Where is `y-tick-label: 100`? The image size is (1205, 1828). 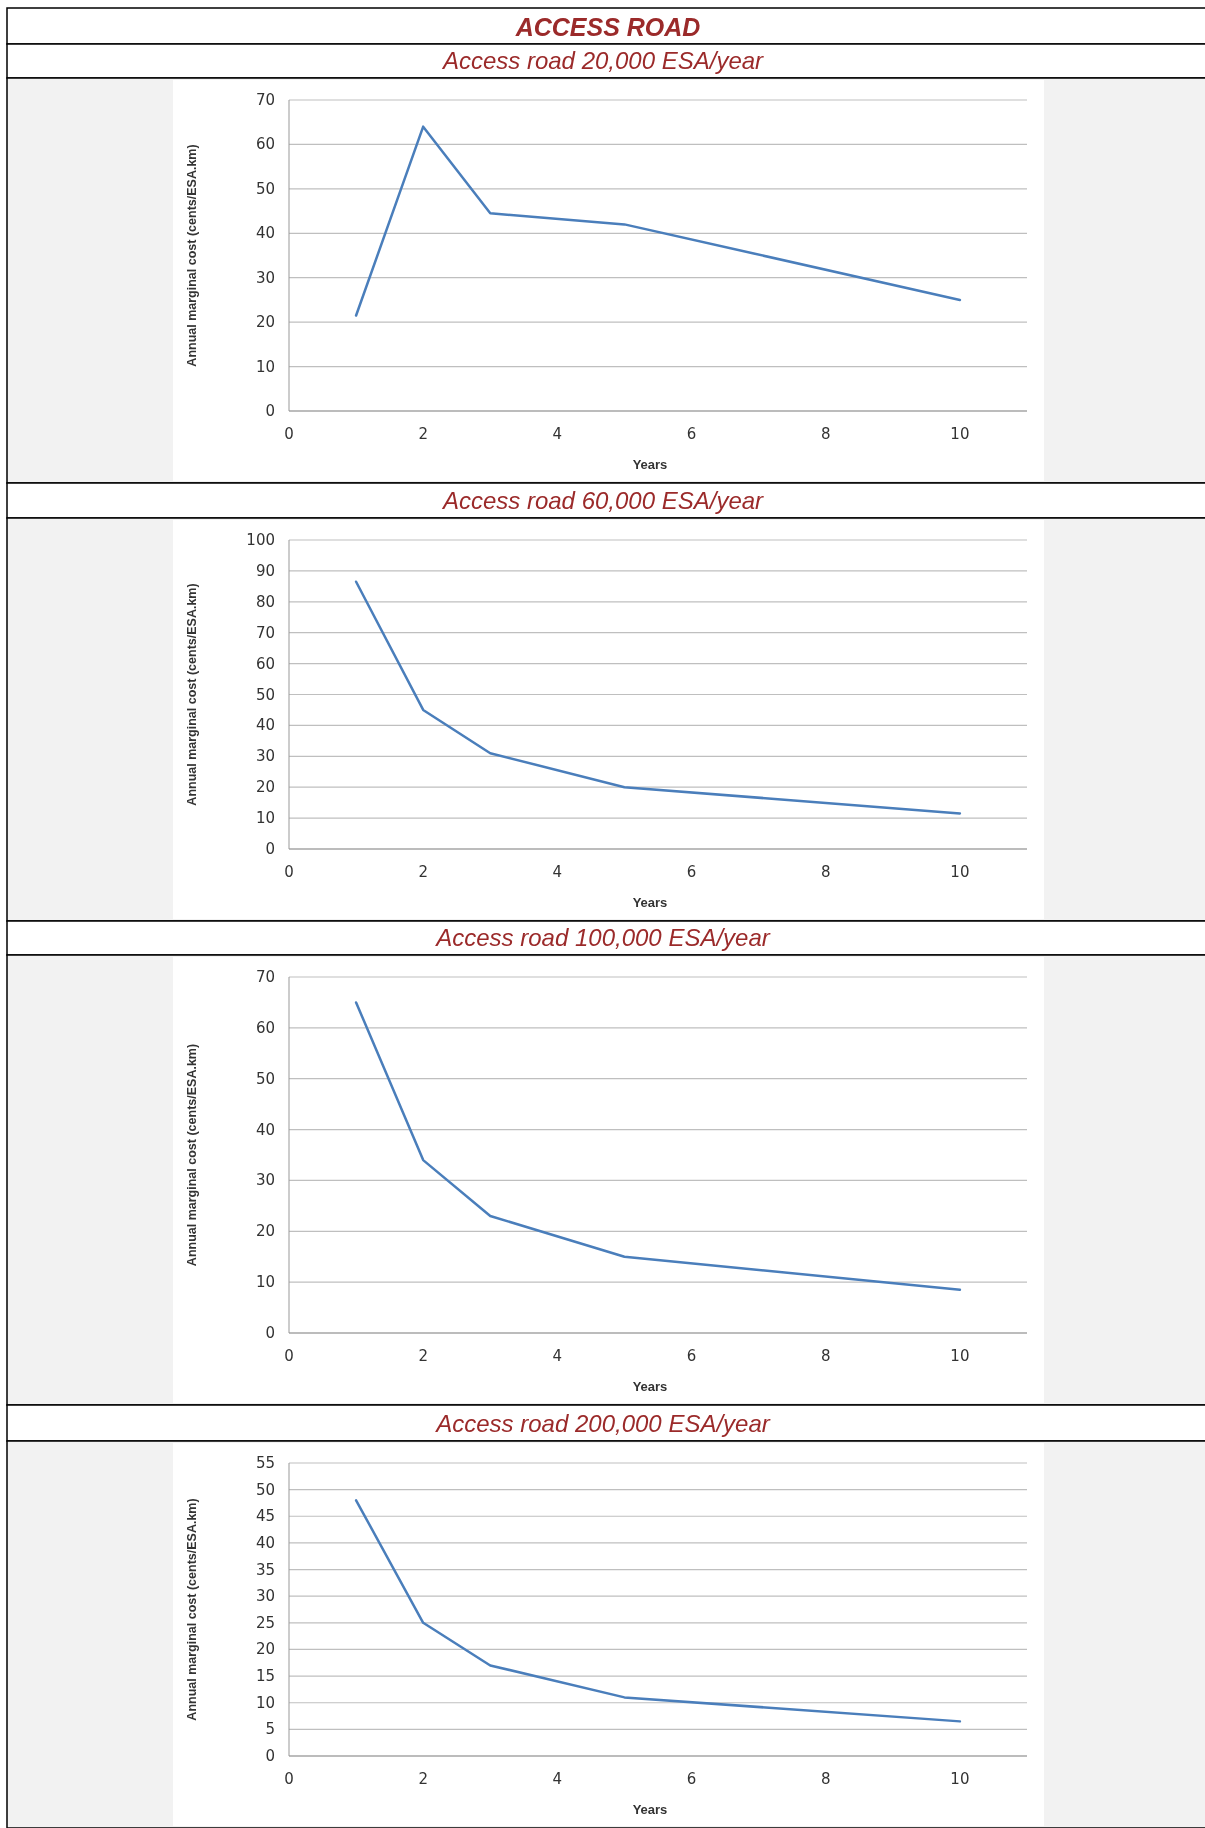
y-tick-label: 100 is located at coordinates (260, 540).